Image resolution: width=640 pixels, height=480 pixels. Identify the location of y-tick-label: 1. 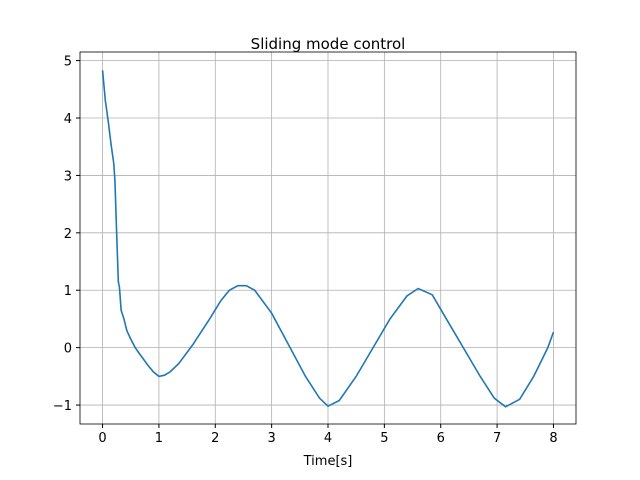
(68, 291).